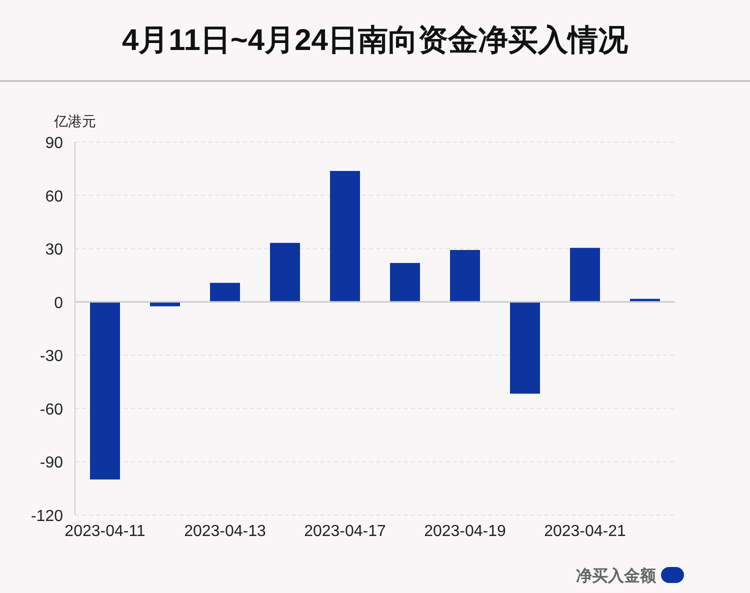 Image resolution: width=750 pixels, height=593 pixels. Describe the element at coordinates (74, 121) in the screenshot. I see `y-axis-title: 亿港元` at that location.